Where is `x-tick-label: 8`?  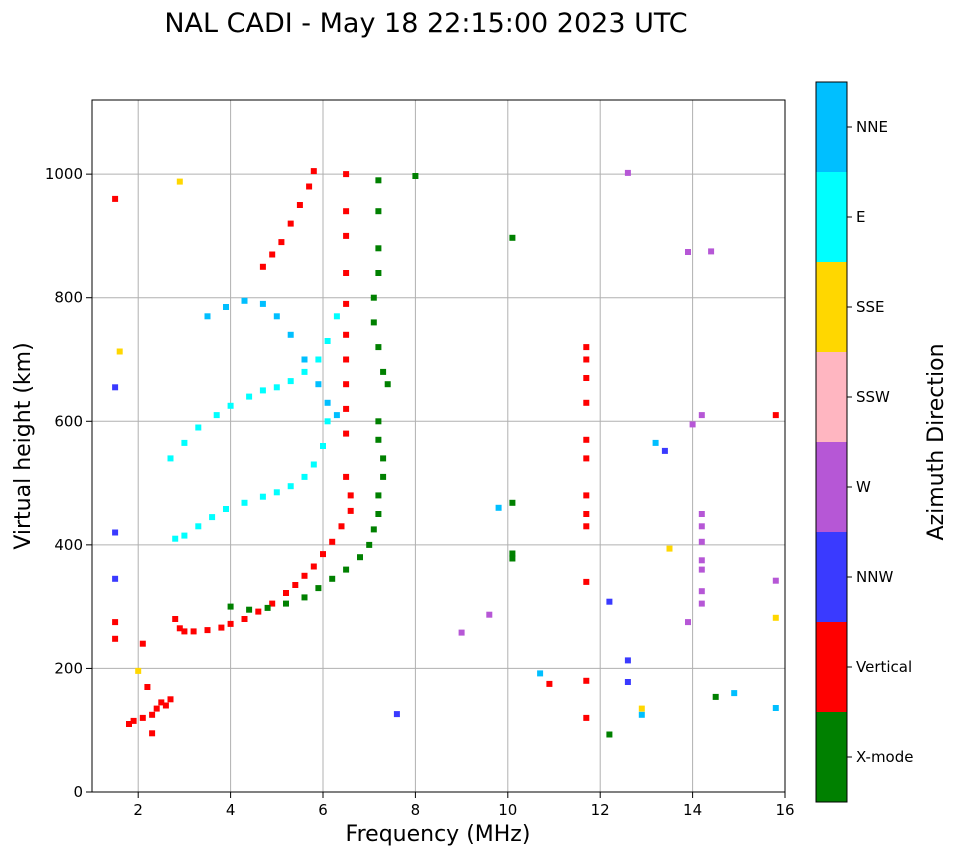 x-tick-label: 8 is located at coordinates (416, 810).